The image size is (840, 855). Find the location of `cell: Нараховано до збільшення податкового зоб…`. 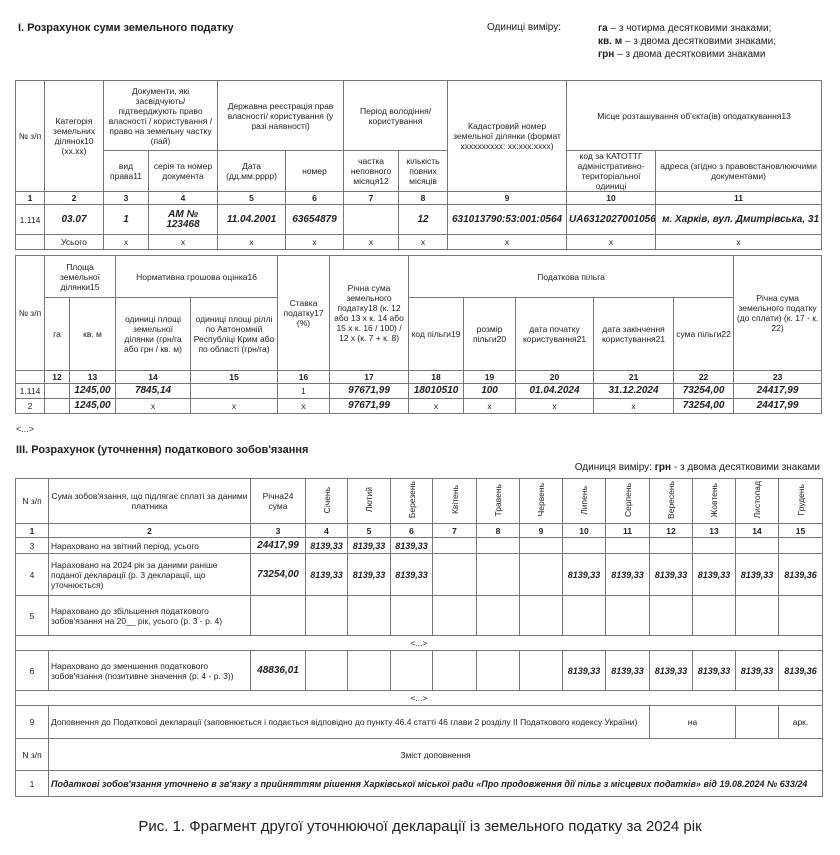

cell: Нараховано до збільшення податкового зоб… is located at coordinates (149, 615).